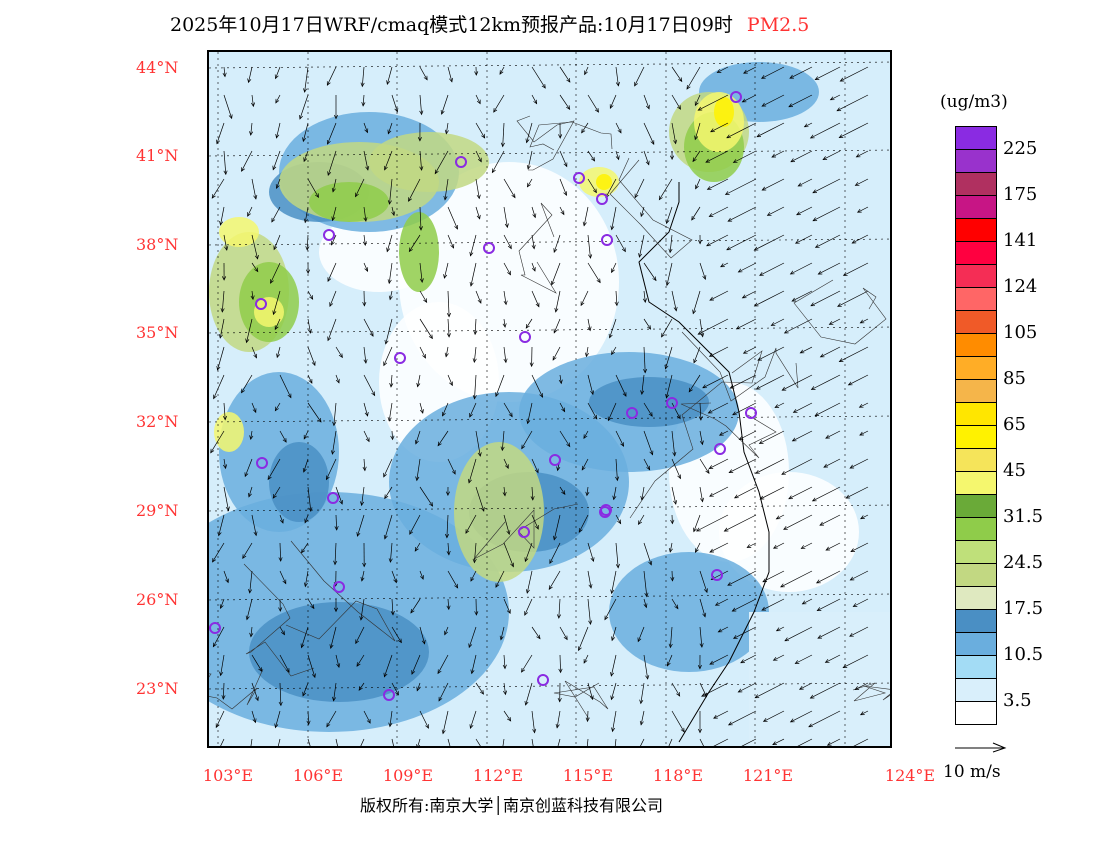 This screenshot has height=850, width=1100. What do you see at coordinates (1023, 608) in the screenshot?
I see `colorbar-label: 17.5` at bounding box center [1023, 608].